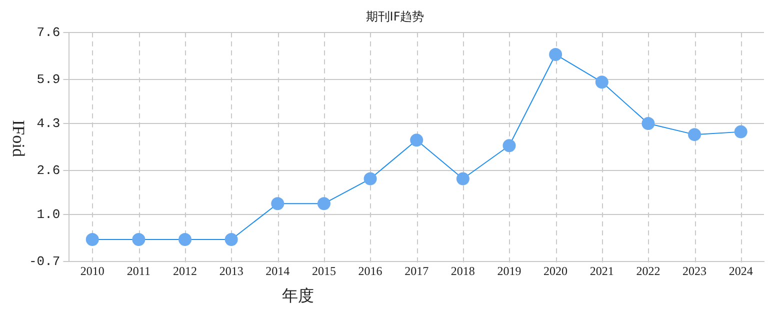  Describe the element at coordinates (48, 170) in the screenshot. I see `y-tick-label: 2.6` at that location.